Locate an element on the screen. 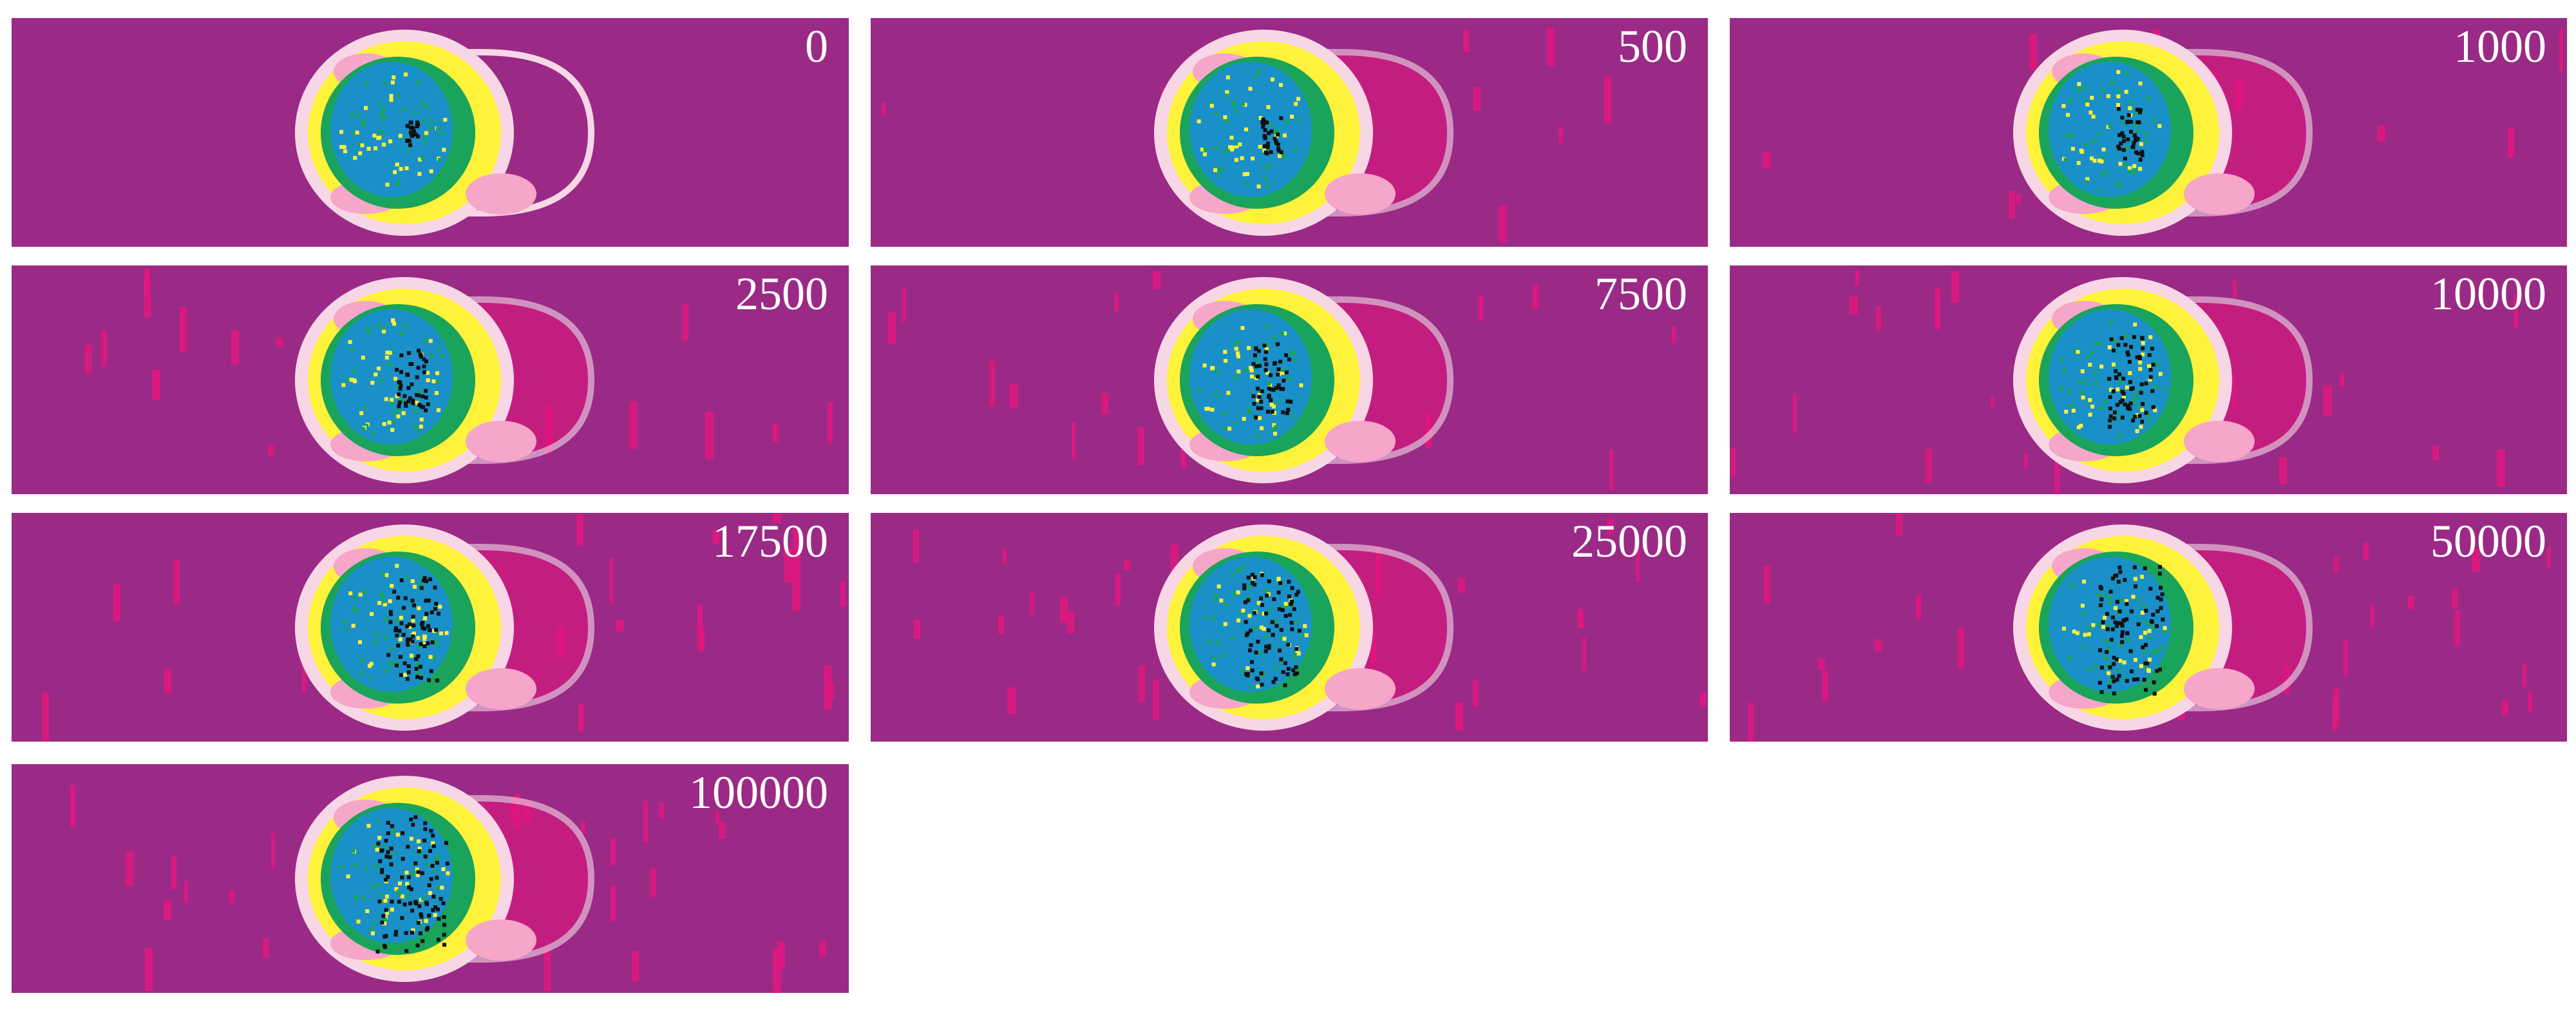 This screenshot has width=2576, height=1009. panel-label: 100000 is located at coordinates (758, 792).